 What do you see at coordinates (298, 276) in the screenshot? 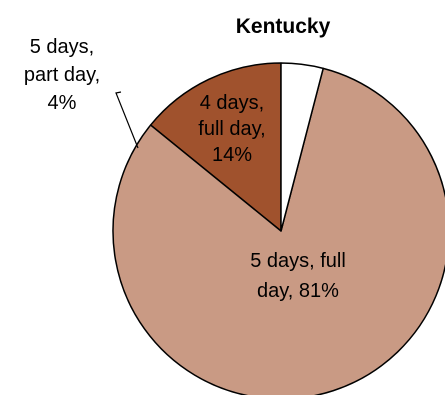
I see `slice-5-days-full-day-label: 5 days, full day, 81%` at bounding box center [298, 276].